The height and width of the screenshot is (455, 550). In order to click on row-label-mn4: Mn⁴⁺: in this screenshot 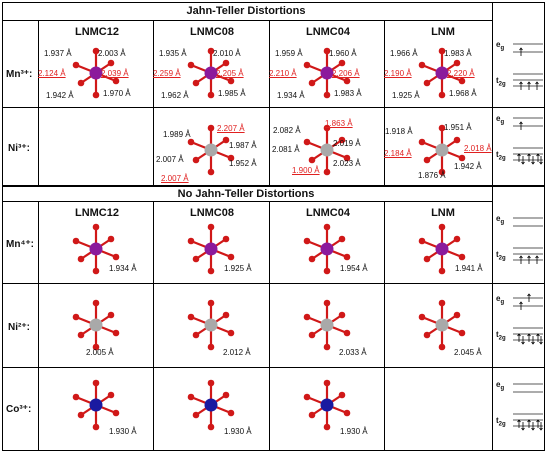, I will do `click(20, 244)`.